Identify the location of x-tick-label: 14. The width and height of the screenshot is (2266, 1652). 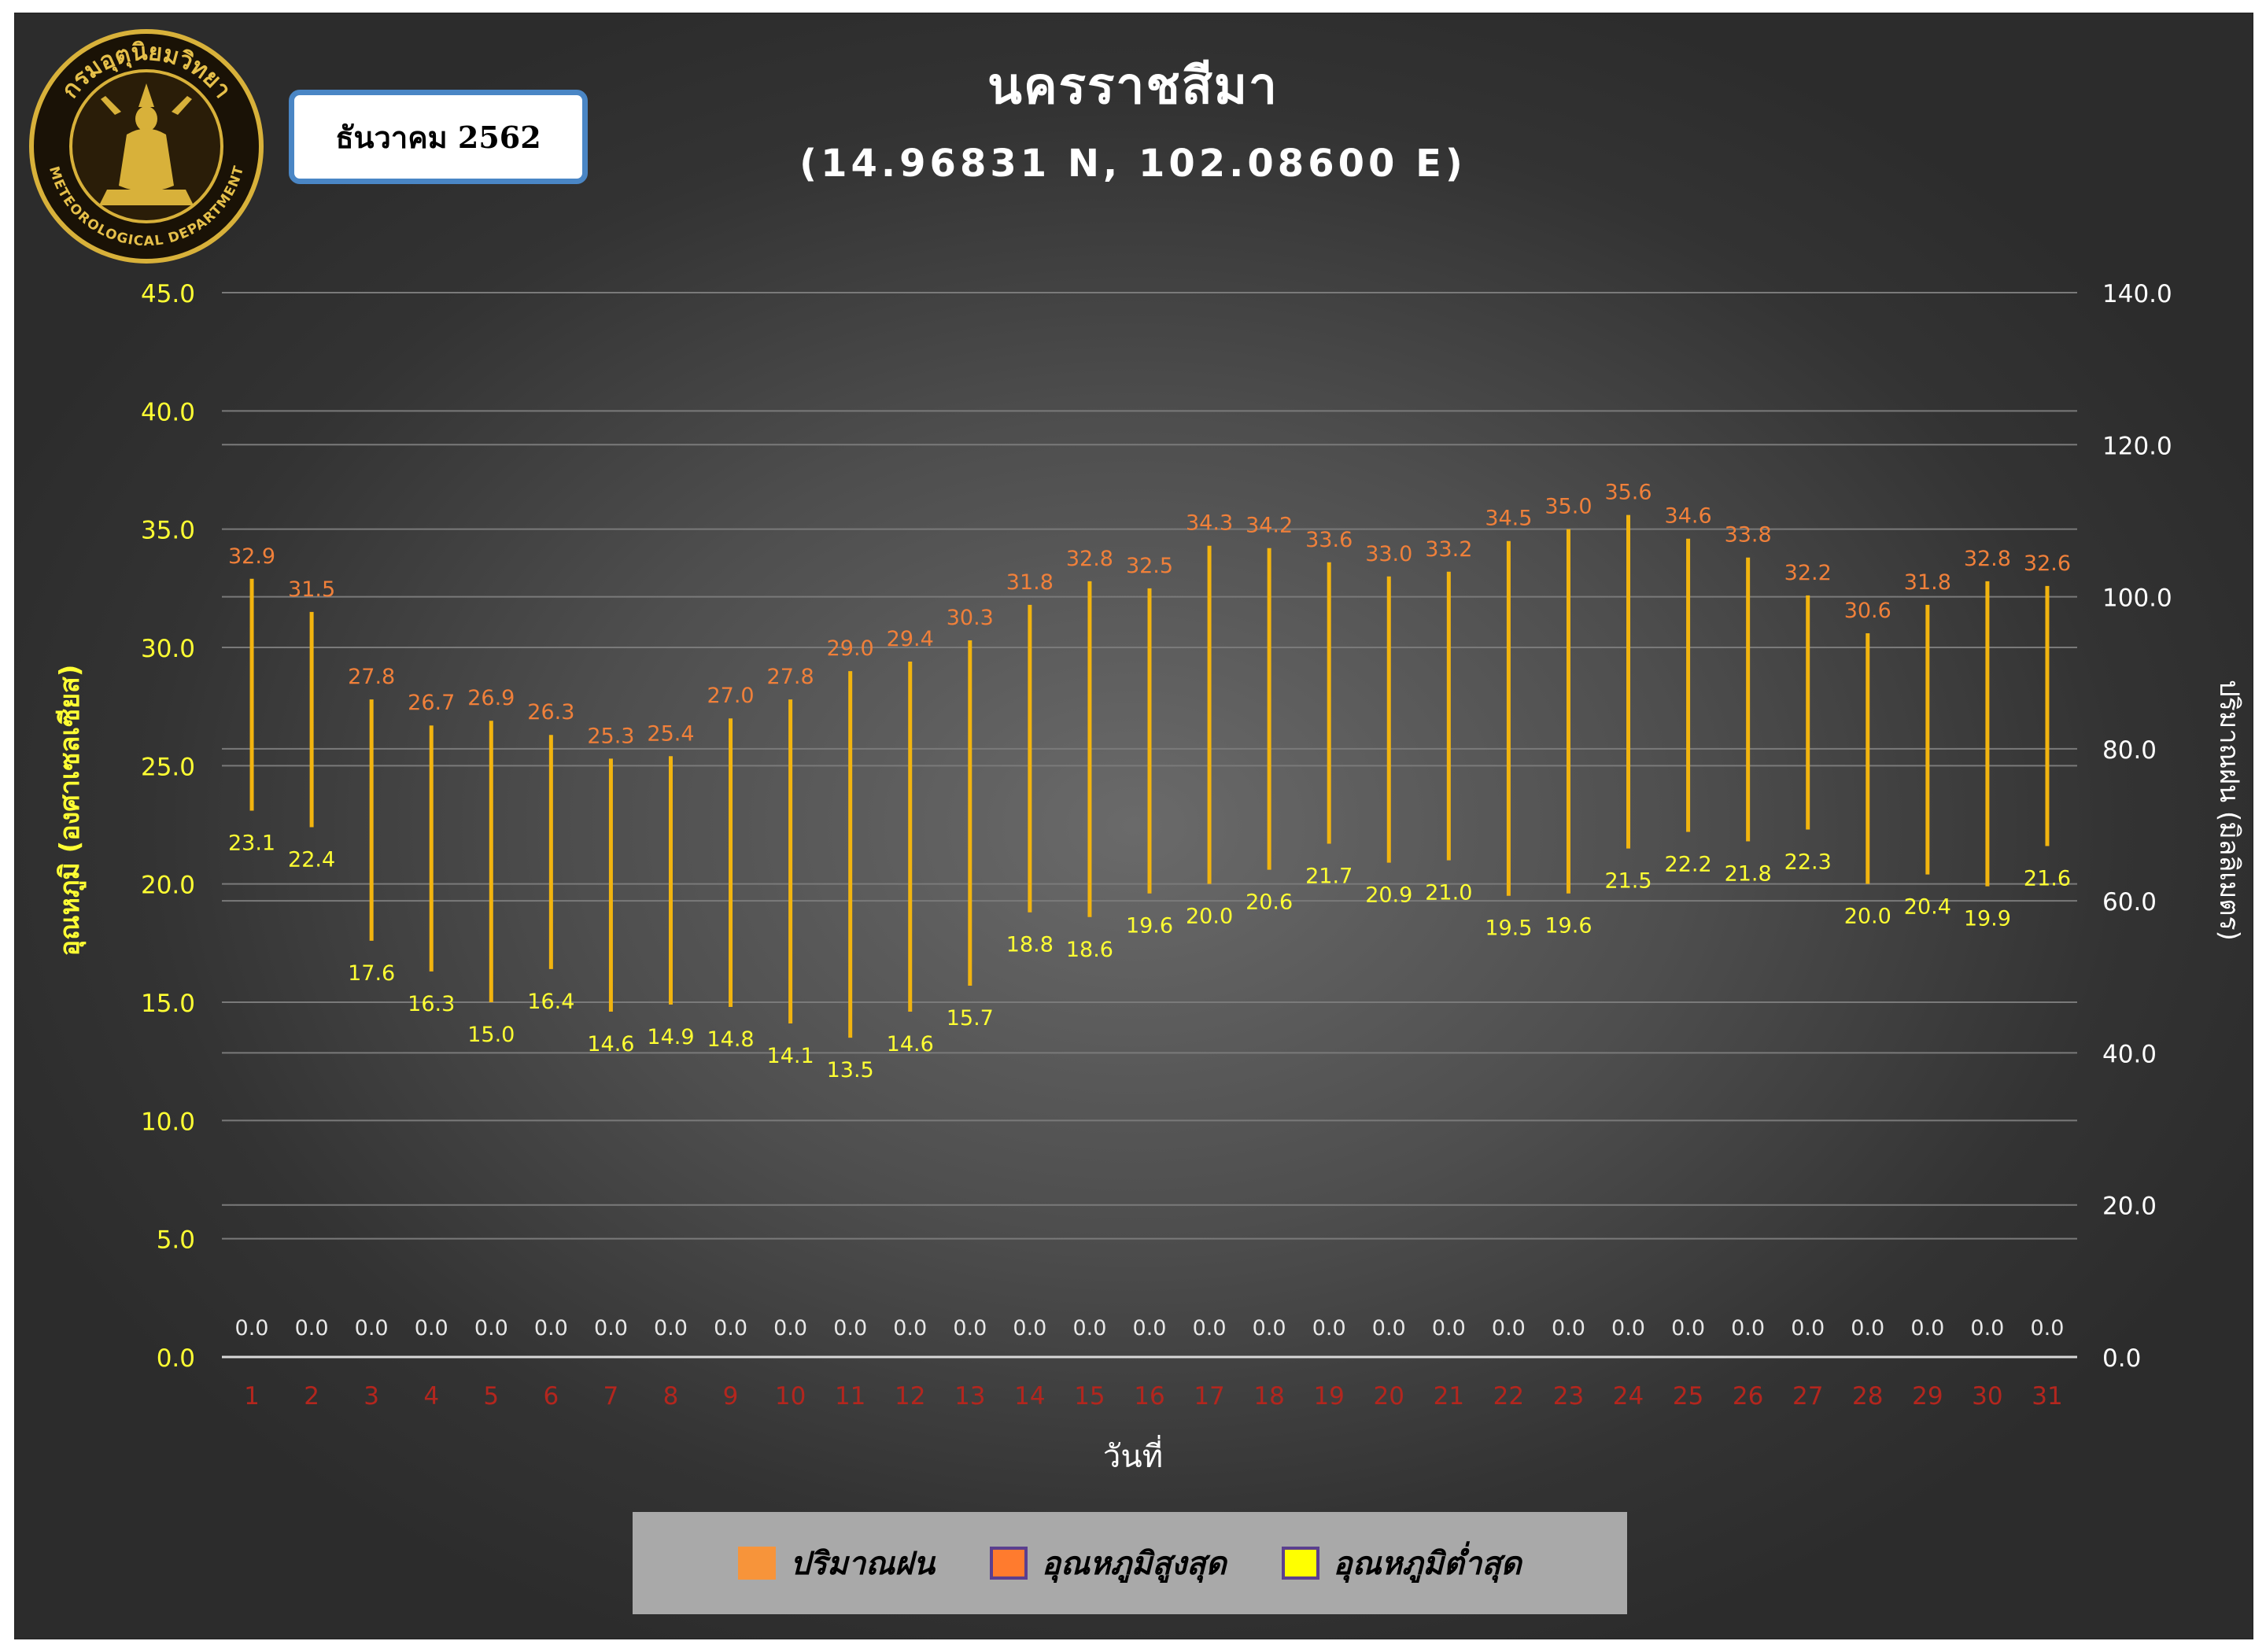
(1029, 1396).